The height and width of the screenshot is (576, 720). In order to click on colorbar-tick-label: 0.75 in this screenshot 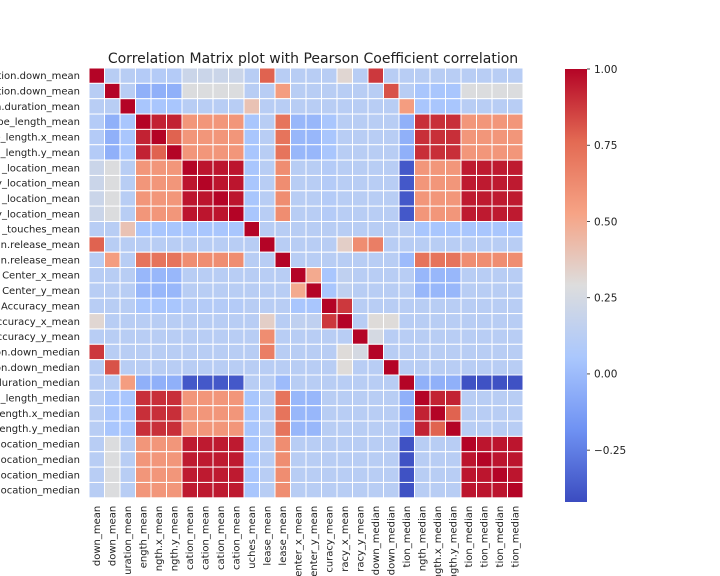, I will do `click(605, 146)`.